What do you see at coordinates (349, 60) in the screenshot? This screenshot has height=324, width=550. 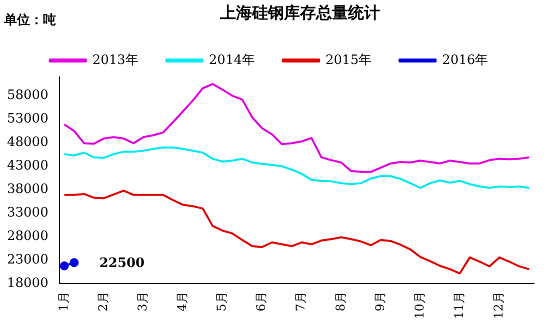 I see `legend-label: 2015年` at bounding box center [349, 60].